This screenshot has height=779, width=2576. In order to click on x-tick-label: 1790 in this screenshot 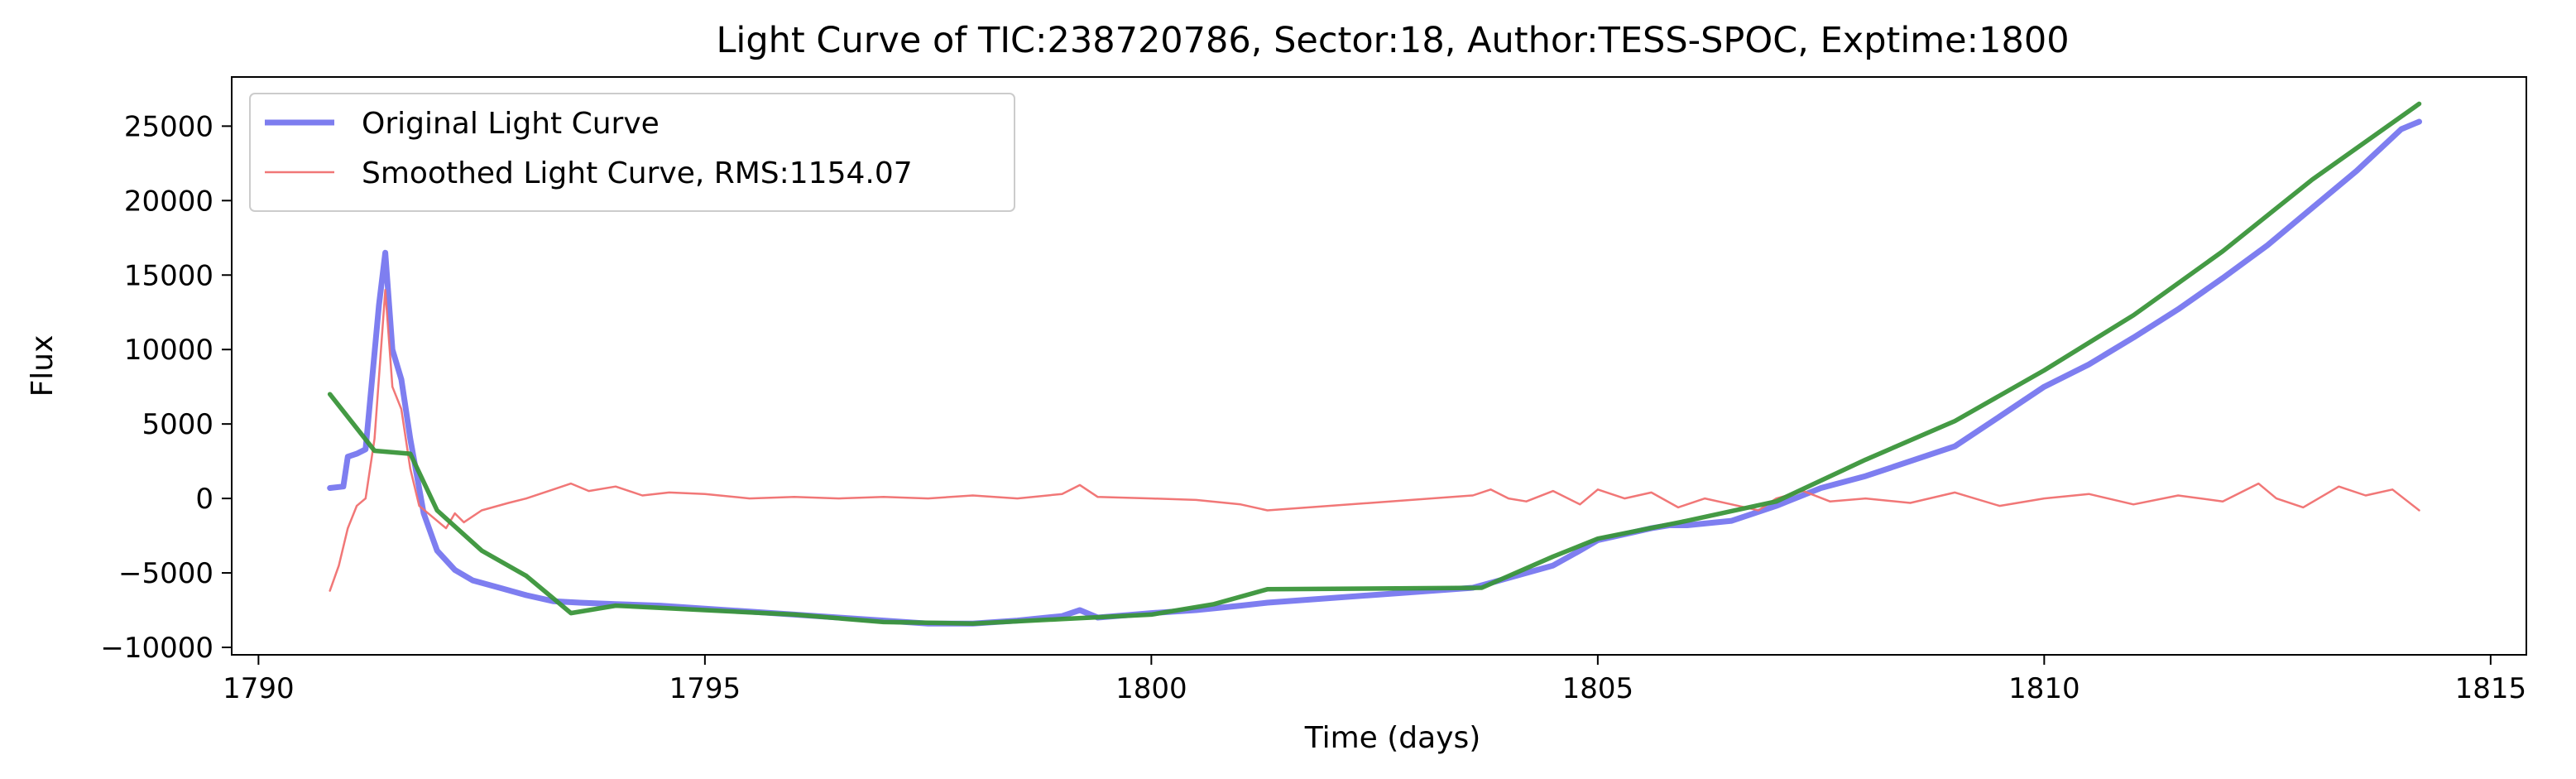, I will do `click(259, 689)`.